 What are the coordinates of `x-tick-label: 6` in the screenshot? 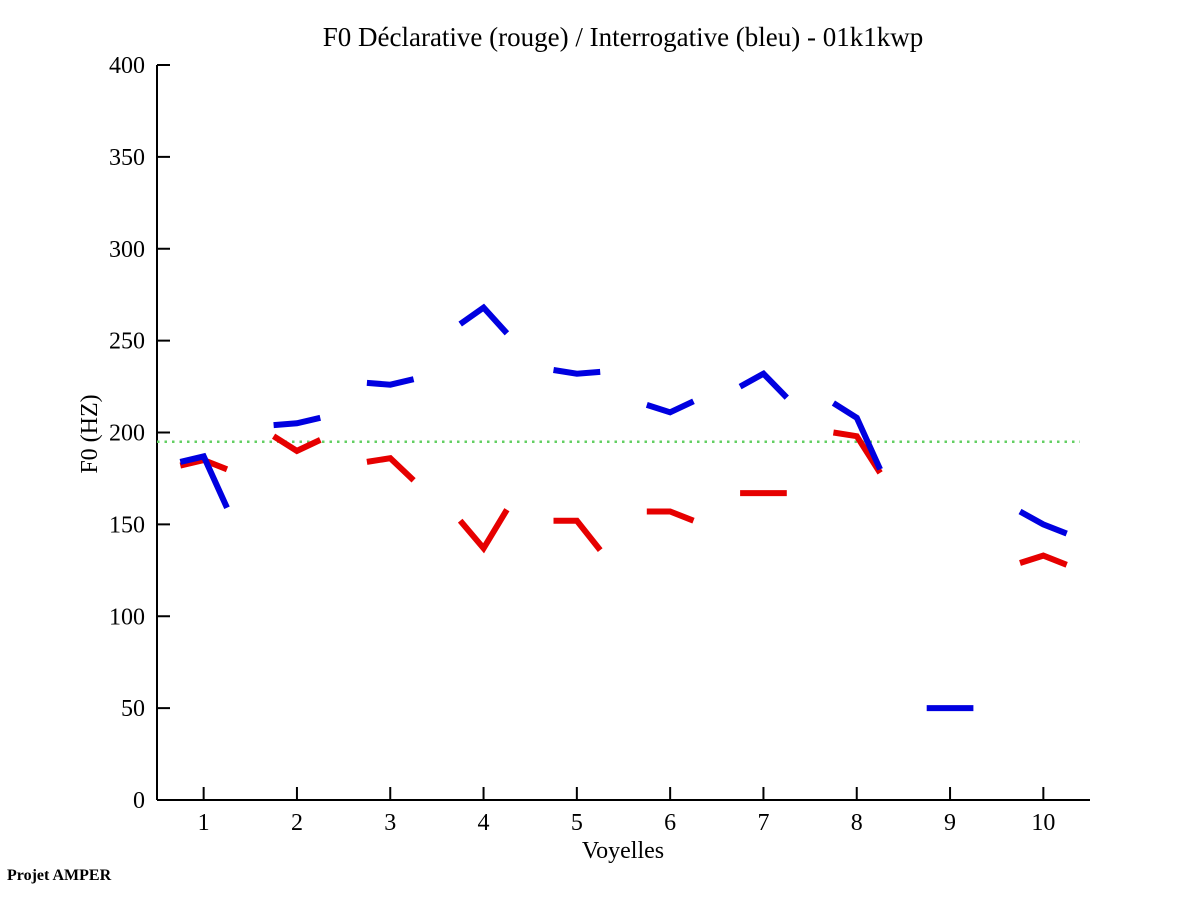 It's located at (670, 823).